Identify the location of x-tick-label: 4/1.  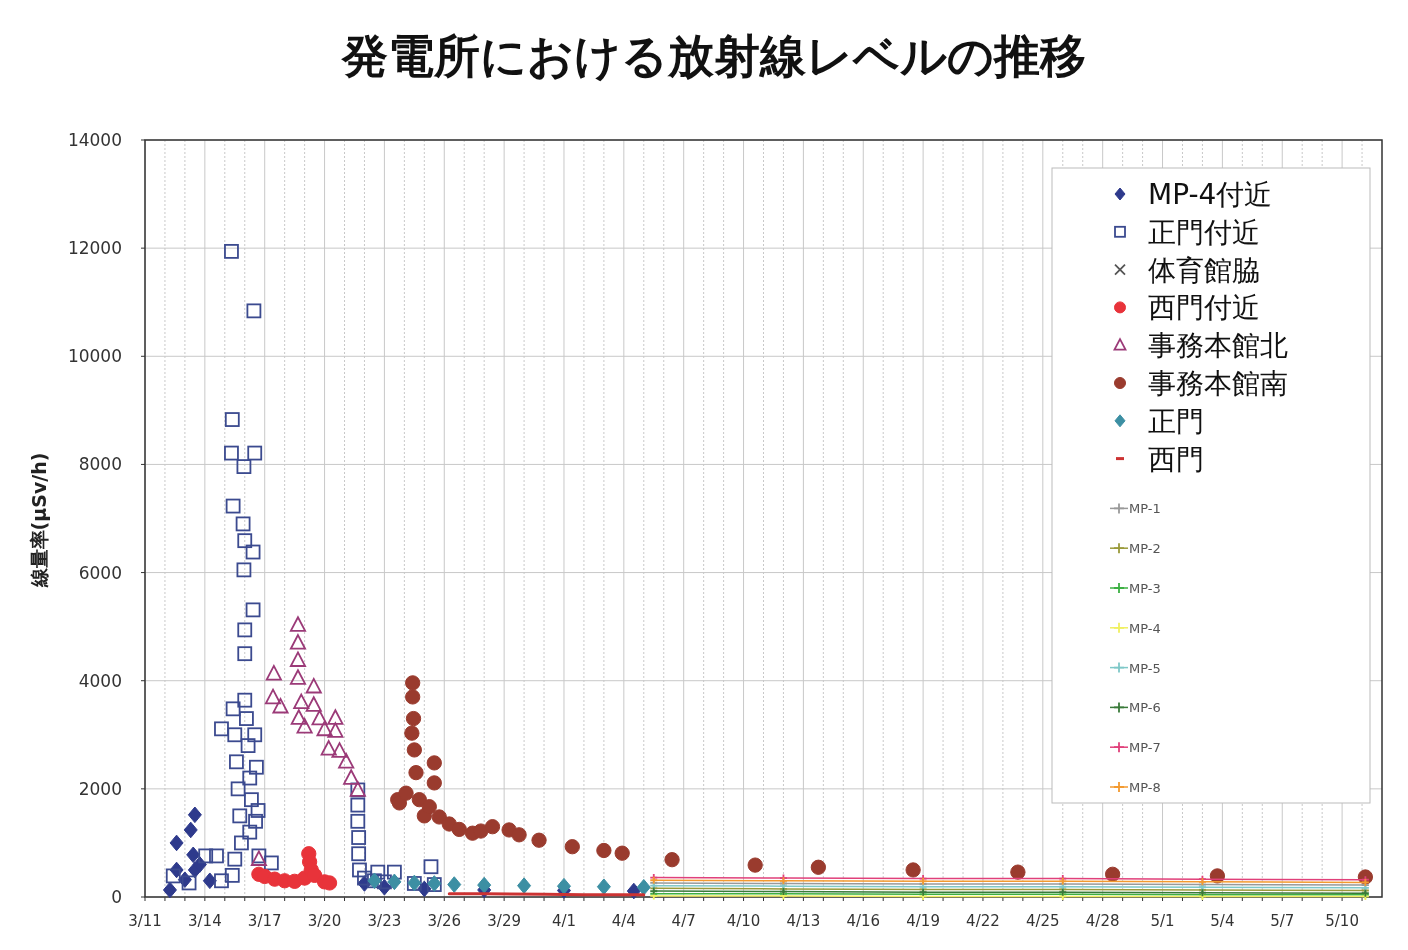
(564, 921).